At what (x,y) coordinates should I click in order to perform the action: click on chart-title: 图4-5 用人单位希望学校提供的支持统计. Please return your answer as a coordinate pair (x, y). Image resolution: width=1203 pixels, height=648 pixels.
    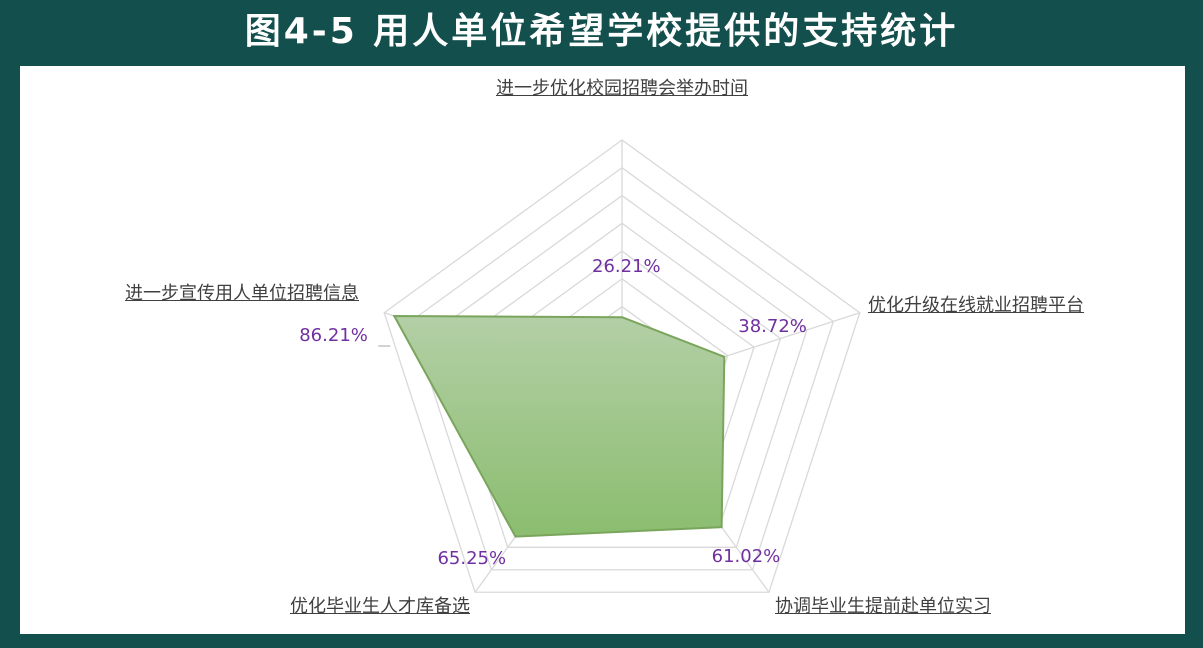
    Looking at the image, I should click on (601, 31).